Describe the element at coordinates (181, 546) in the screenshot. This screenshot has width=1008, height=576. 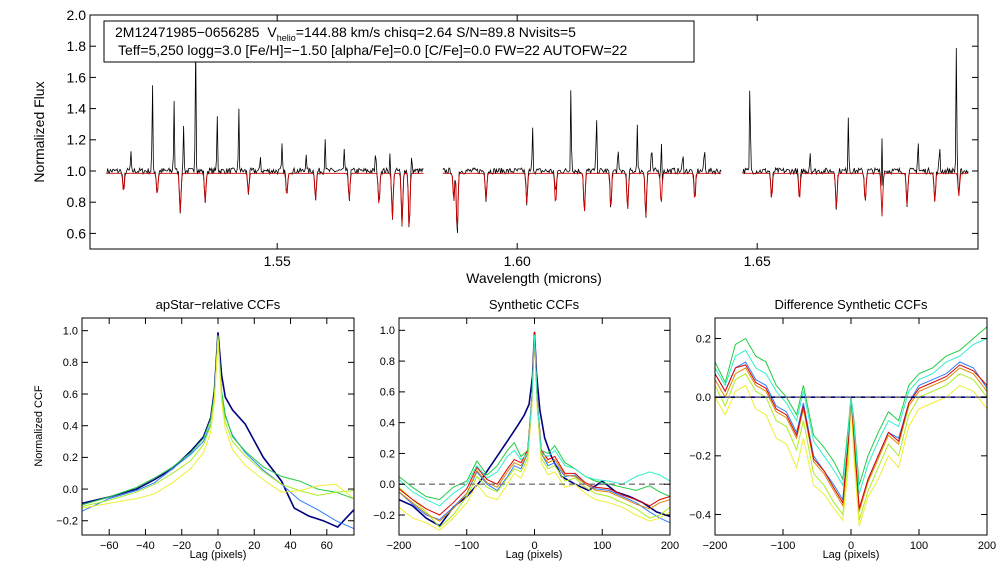
I see `ccf1-xtick-label: −20` at that location.